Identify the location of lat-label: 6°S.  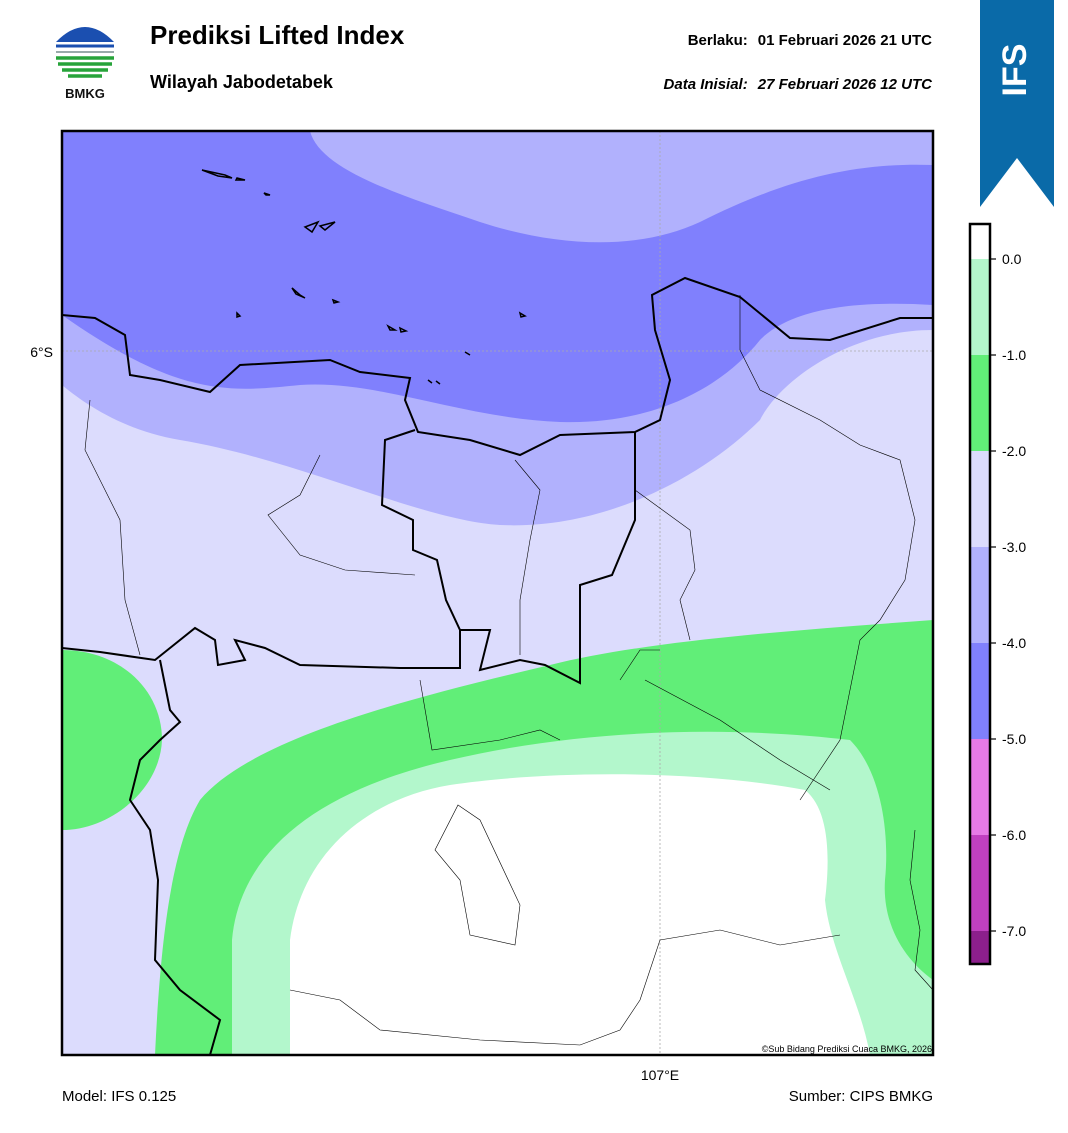
(41, 352).